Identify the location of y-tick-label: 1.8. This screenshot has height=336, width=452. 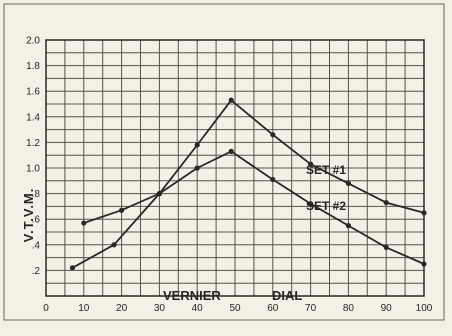
(33, 66).